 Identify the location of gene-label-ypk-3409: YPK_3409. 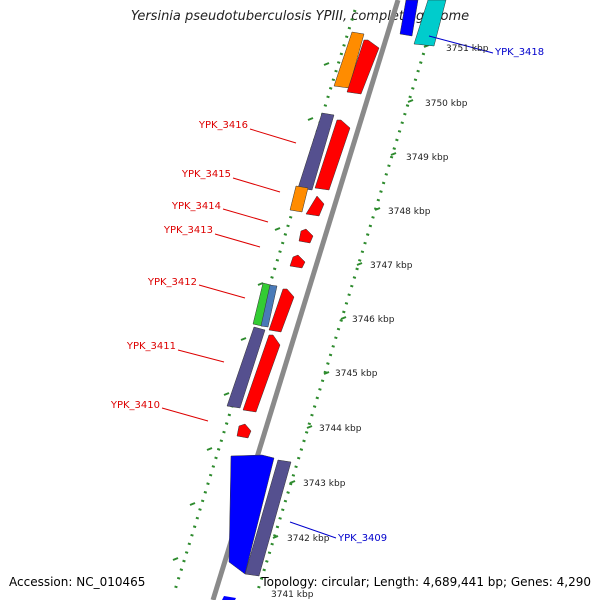
(362, 538).